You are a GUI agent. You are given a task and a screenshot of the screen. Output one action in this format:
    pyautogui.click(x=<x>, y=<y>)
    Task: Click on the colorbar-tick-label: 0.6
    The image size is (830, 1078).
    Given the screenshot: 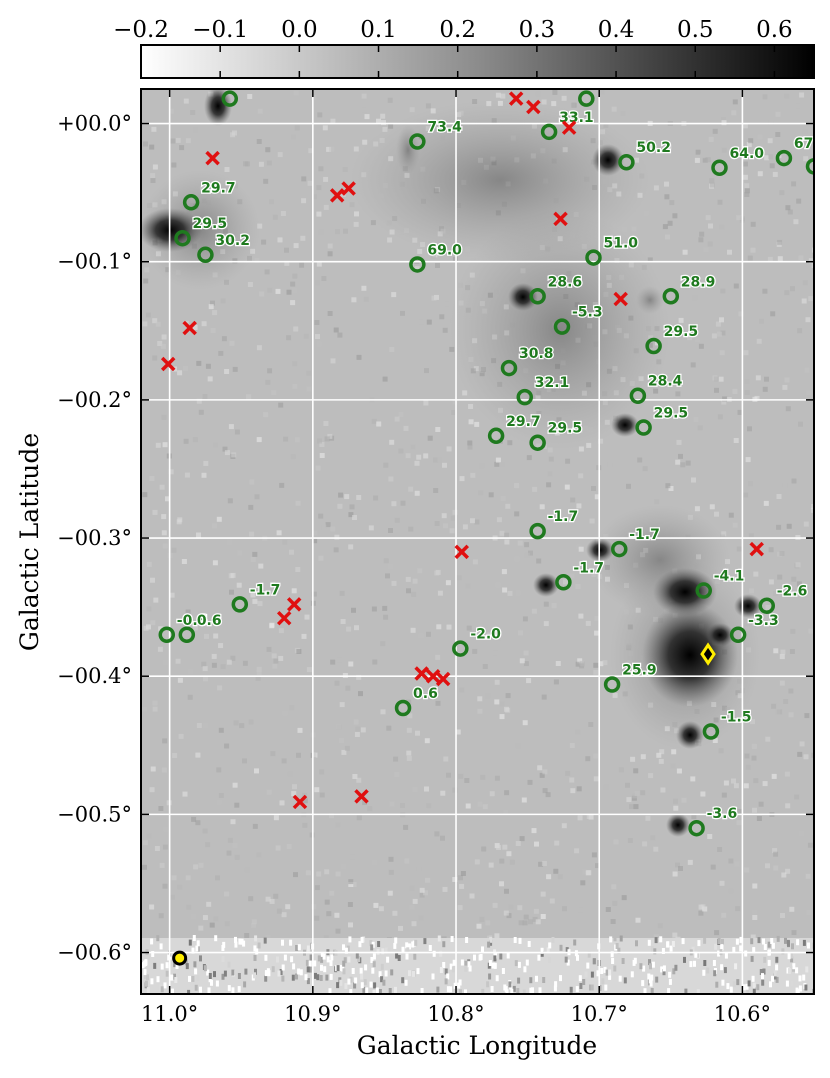 What is the action you would take?
    pyautogui.click(x=774, y=30)
    